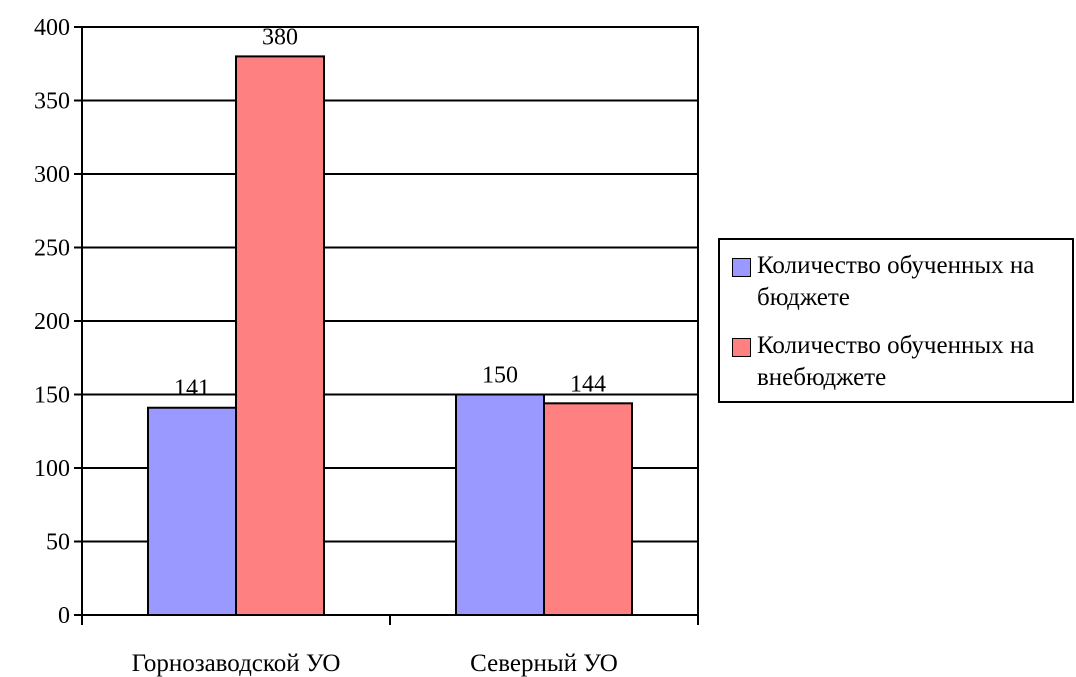 This screenshot has height=677, width=1076. What do you see at coordinates (588, 384) in the screenshot?
I see `data-label: 144` at bounding box center [588, 384].